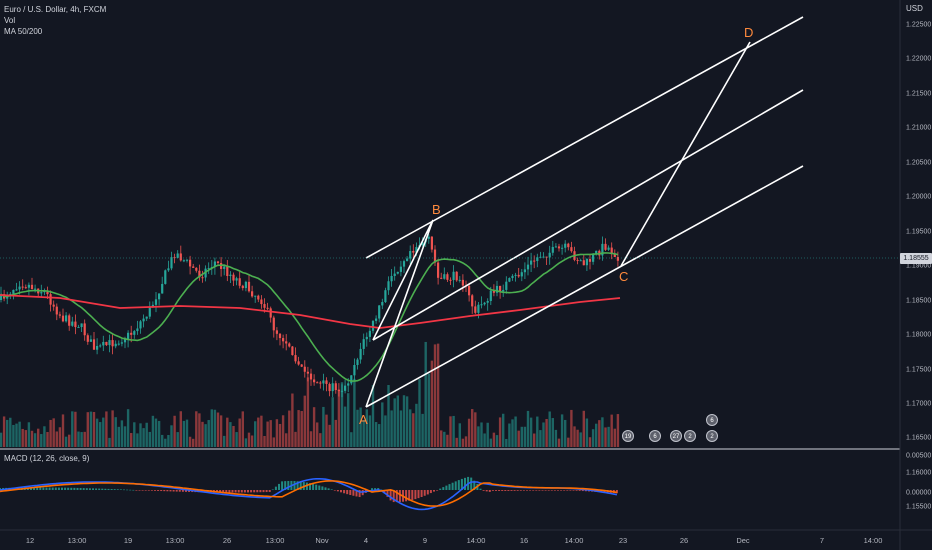 The width and height of the screenshot is (932, 550). What do you see at coordinates (628, 436) in the screenshot?
I see `event-icon: 19` at bounding box center [628, 436].